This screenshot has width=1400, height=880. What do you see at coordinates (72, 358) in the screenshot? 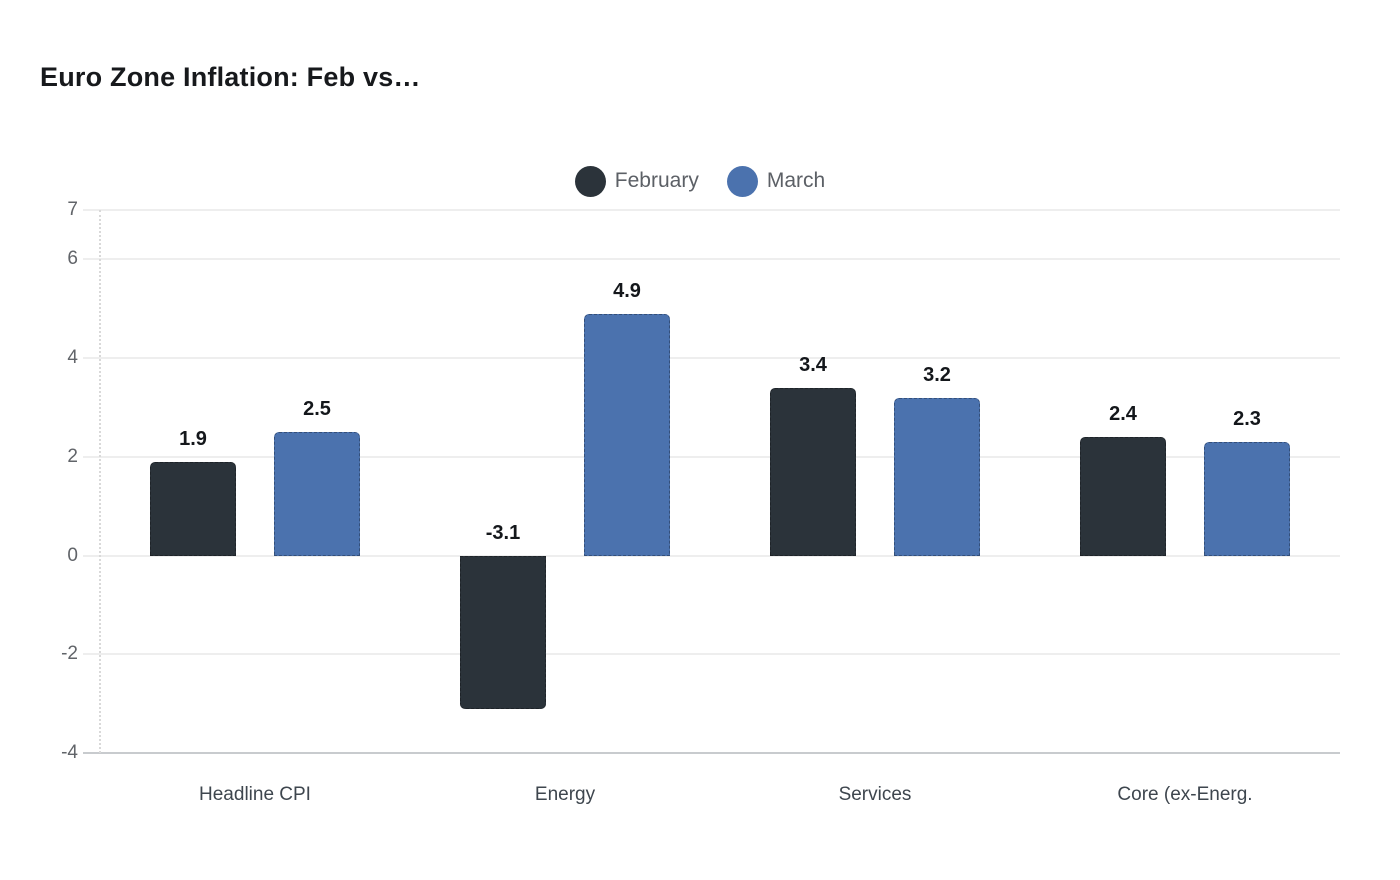
I see `y-axis-tick-label: 4` at bounding box center [72, 358].